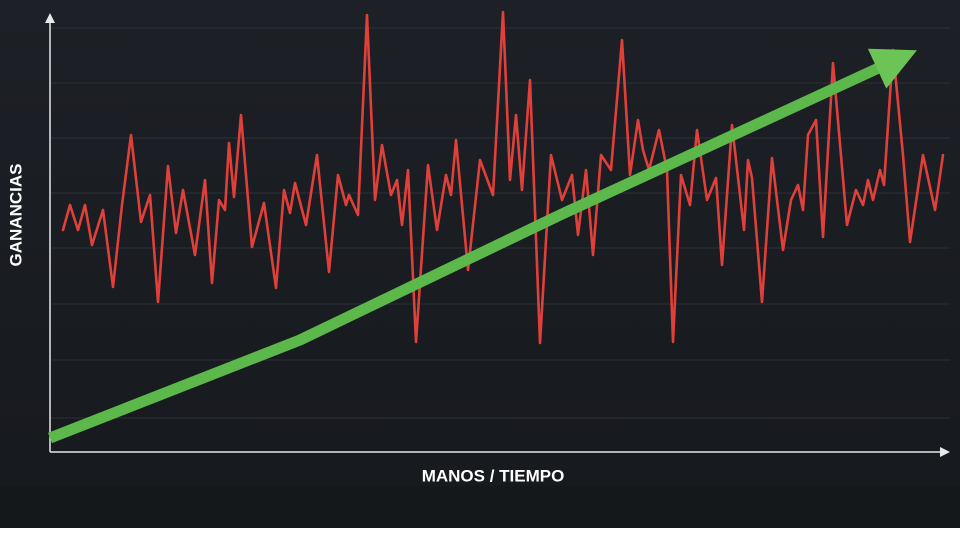  I want to click on x-axis-arrow, so click(945, 452).